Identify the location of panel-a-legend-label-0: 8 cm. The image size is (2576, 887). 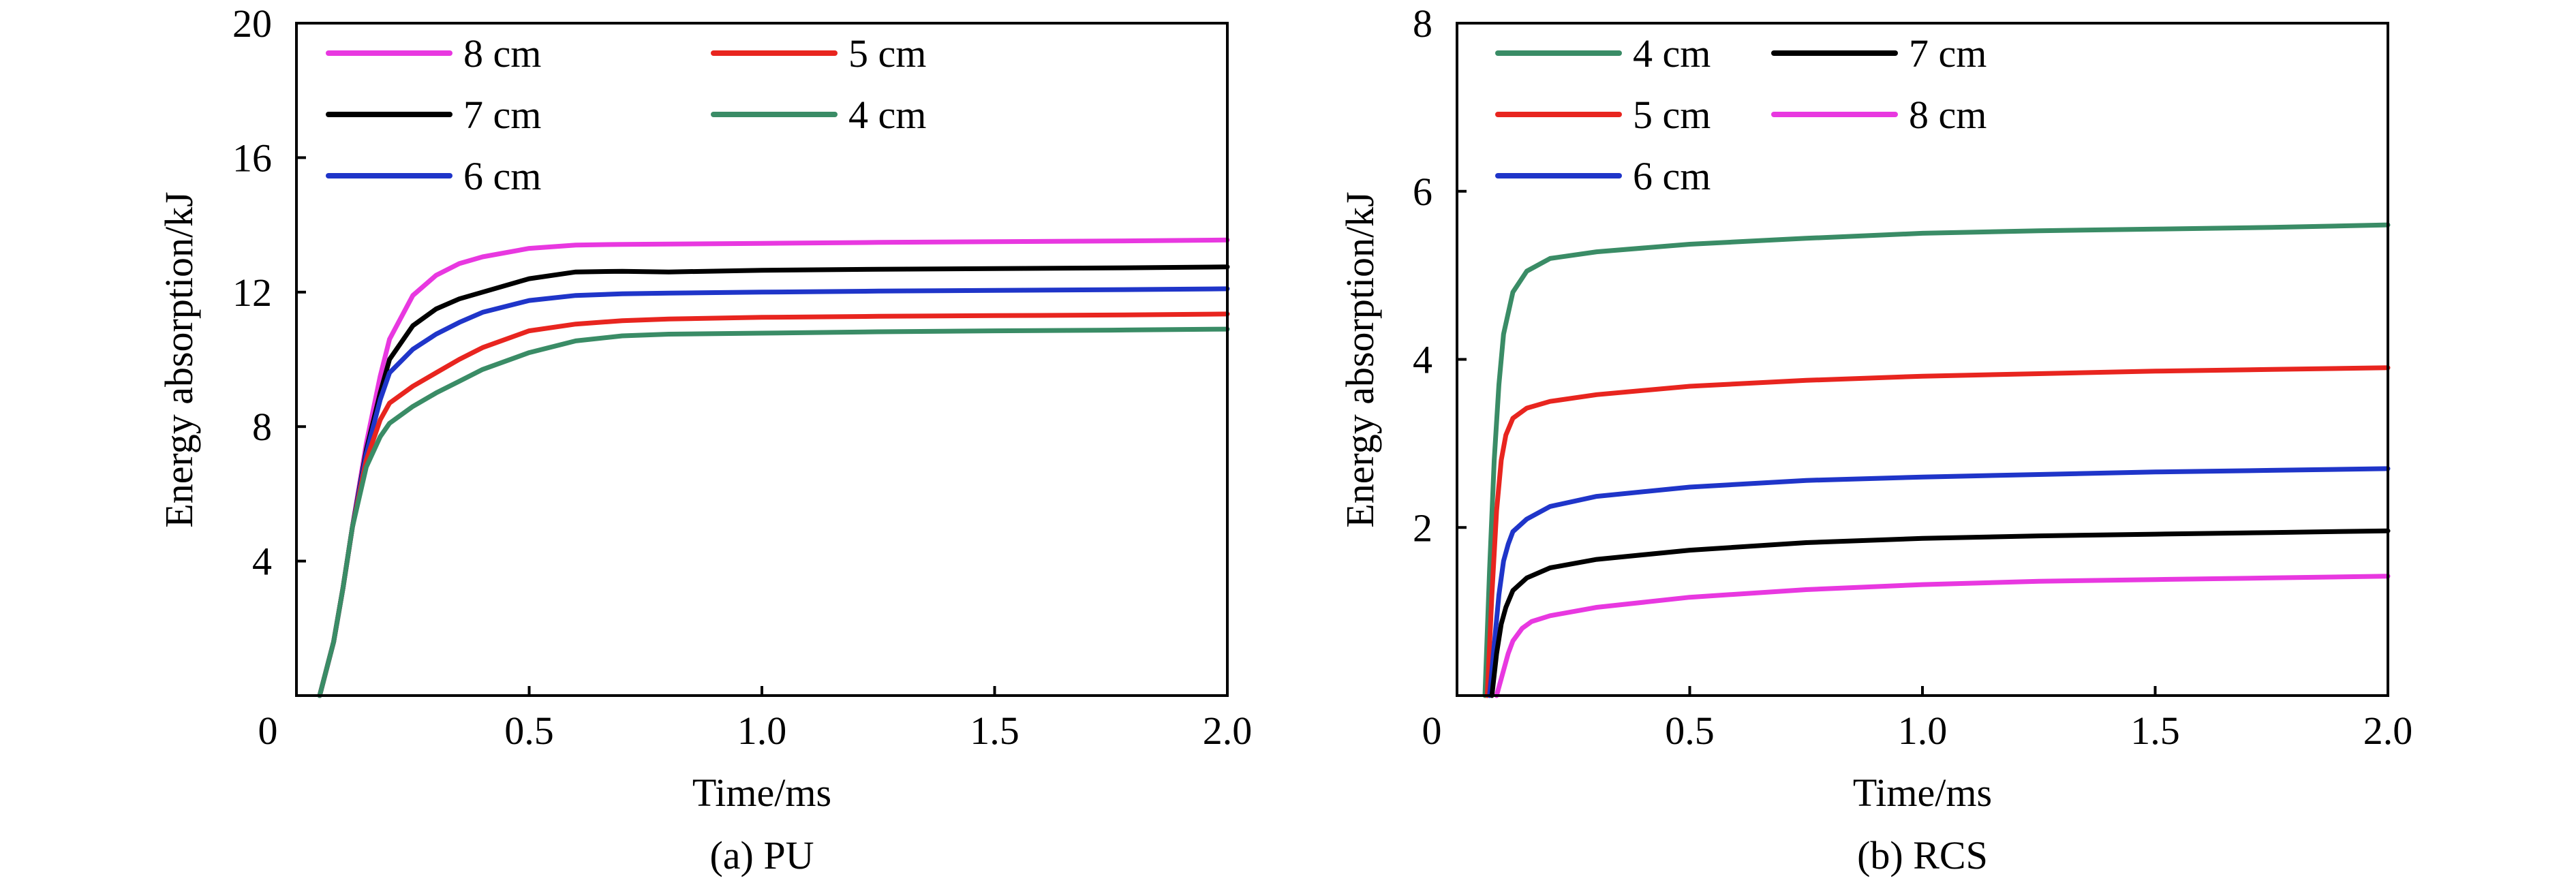
(502, 54).